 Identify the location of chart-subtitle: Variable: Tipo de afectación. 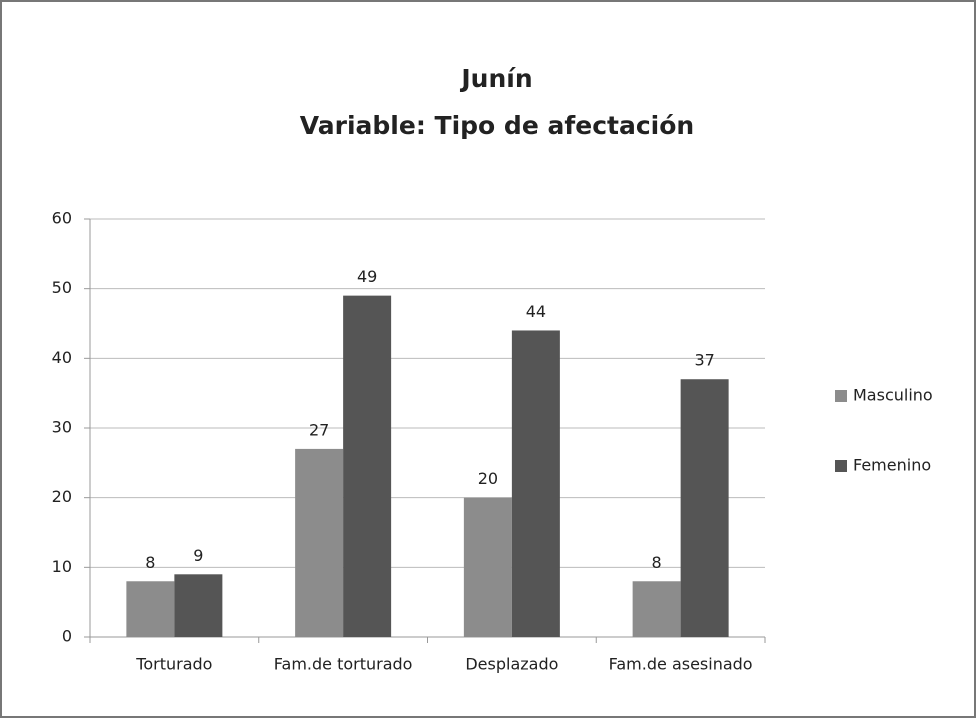
(497, 125).